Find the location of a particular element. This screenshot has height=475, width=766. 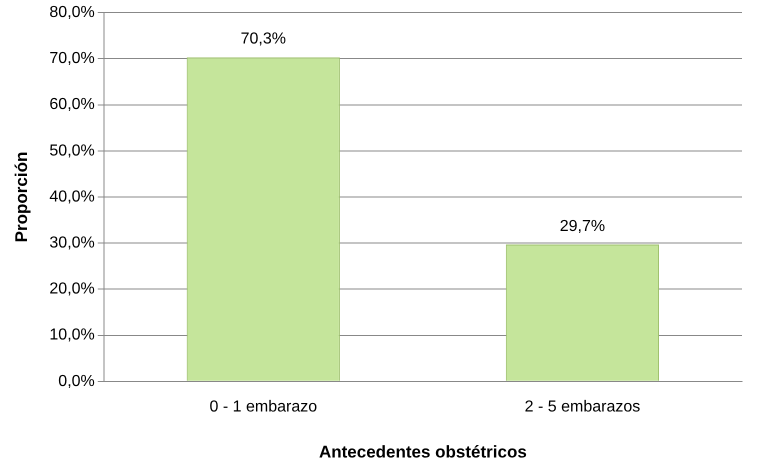

y-tick-label: 0,0% is located at coordinates (76, 381).